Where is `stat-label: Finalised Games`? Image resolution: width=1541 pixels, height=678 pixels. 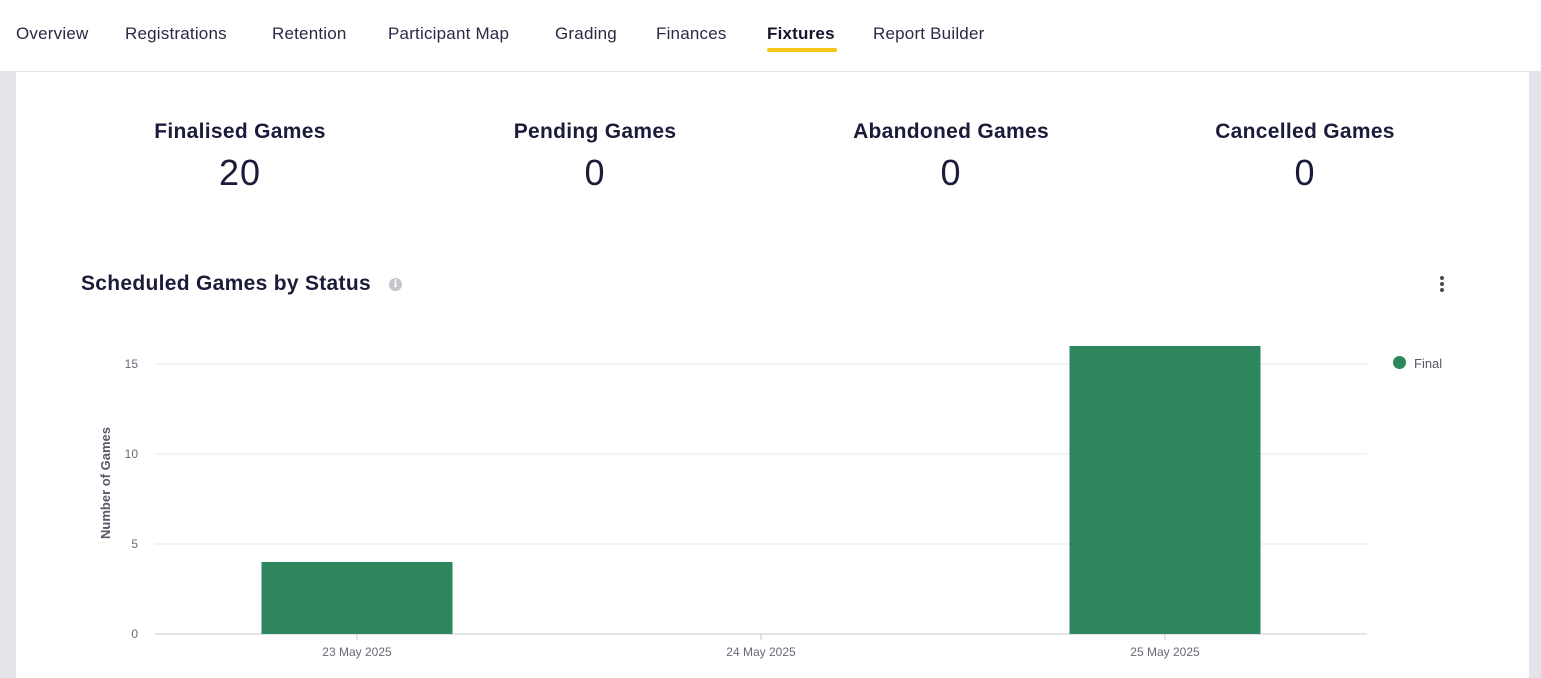
stat-label: Finalised Games is located at coordinates (240, 131).